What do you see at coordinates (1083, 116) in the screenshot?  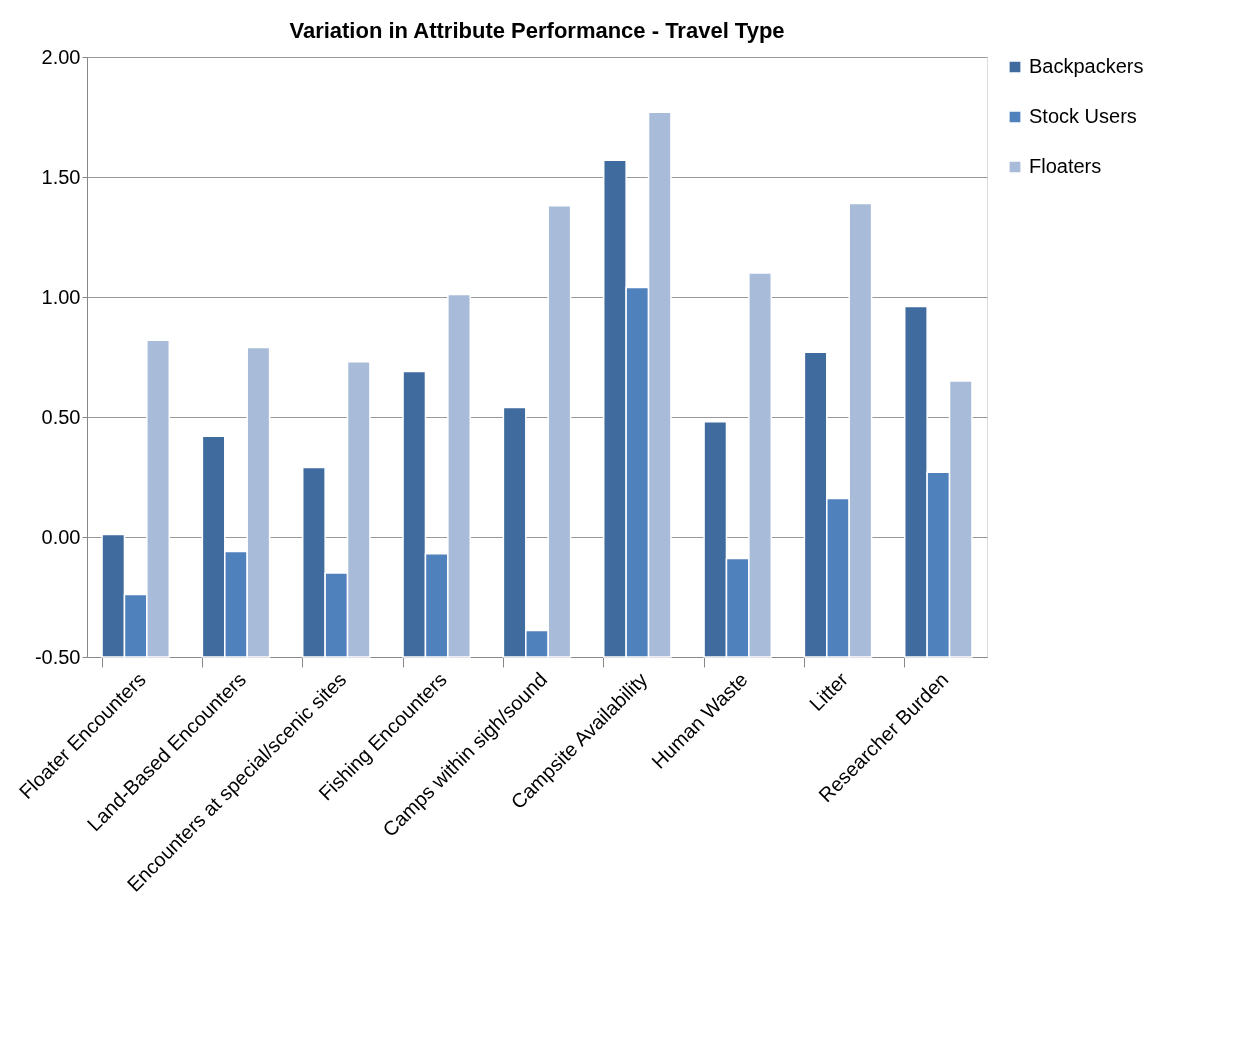 I see `legend-label: Stock Users` at bounding box center [1083, 116].